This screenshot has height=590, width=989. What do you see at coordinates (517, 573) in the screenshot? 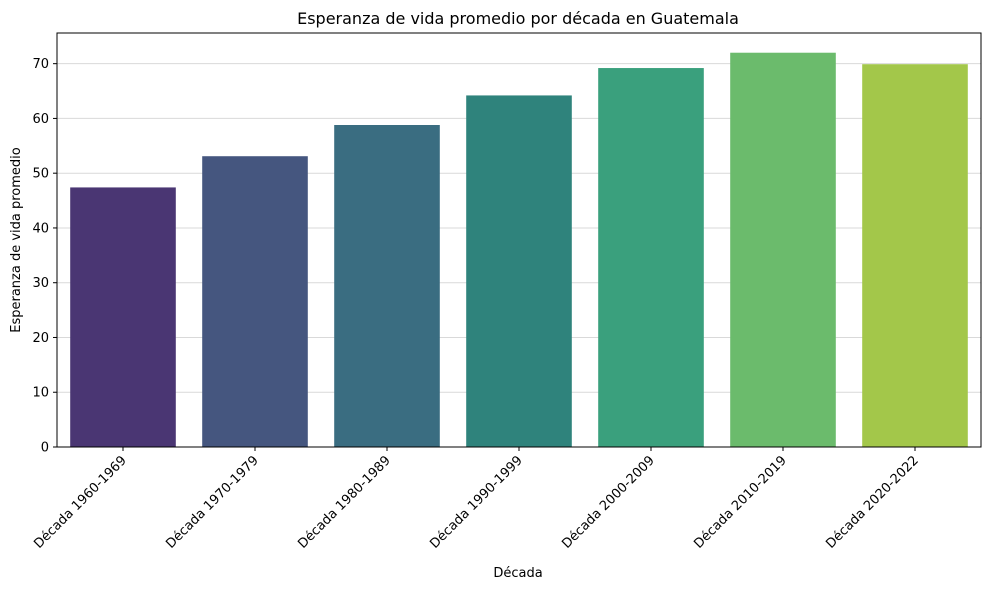
I see `x-axis-label: Década` at bounding box center [517, 573].